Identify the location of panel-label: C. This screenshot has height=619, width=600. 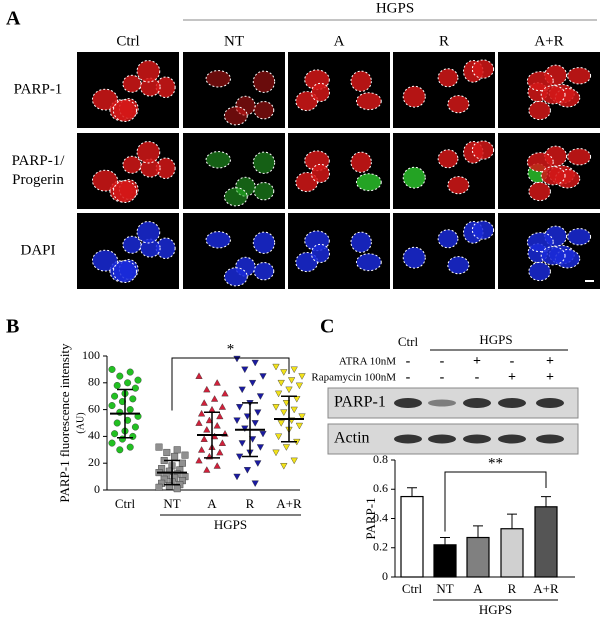
(327, 327).